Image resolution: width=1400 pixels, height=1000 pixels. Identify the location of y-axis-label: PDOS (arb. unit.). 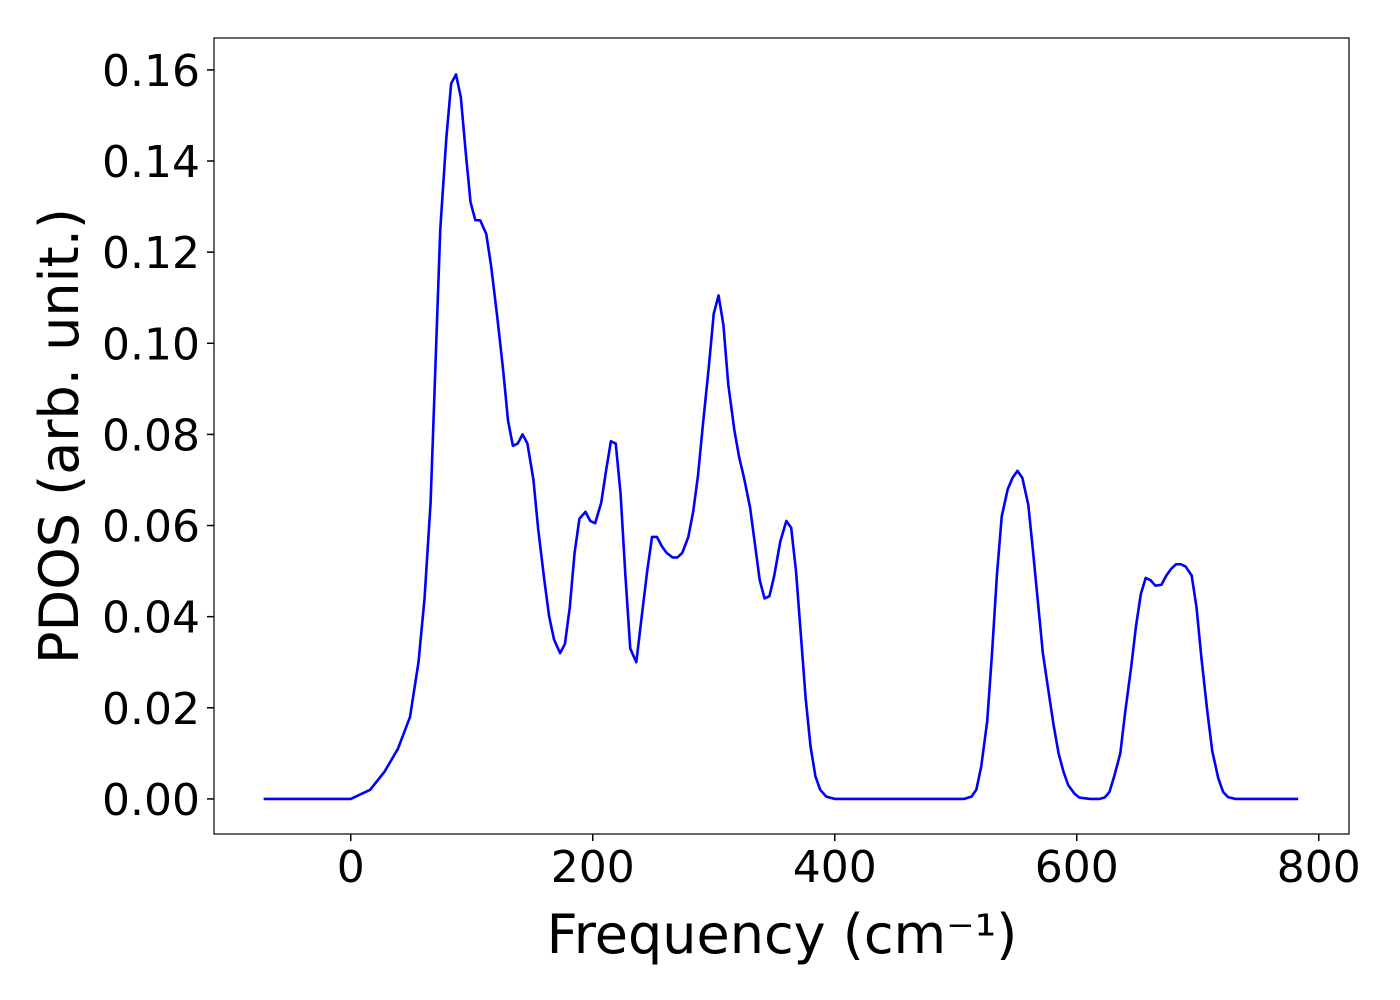
(59, 436).